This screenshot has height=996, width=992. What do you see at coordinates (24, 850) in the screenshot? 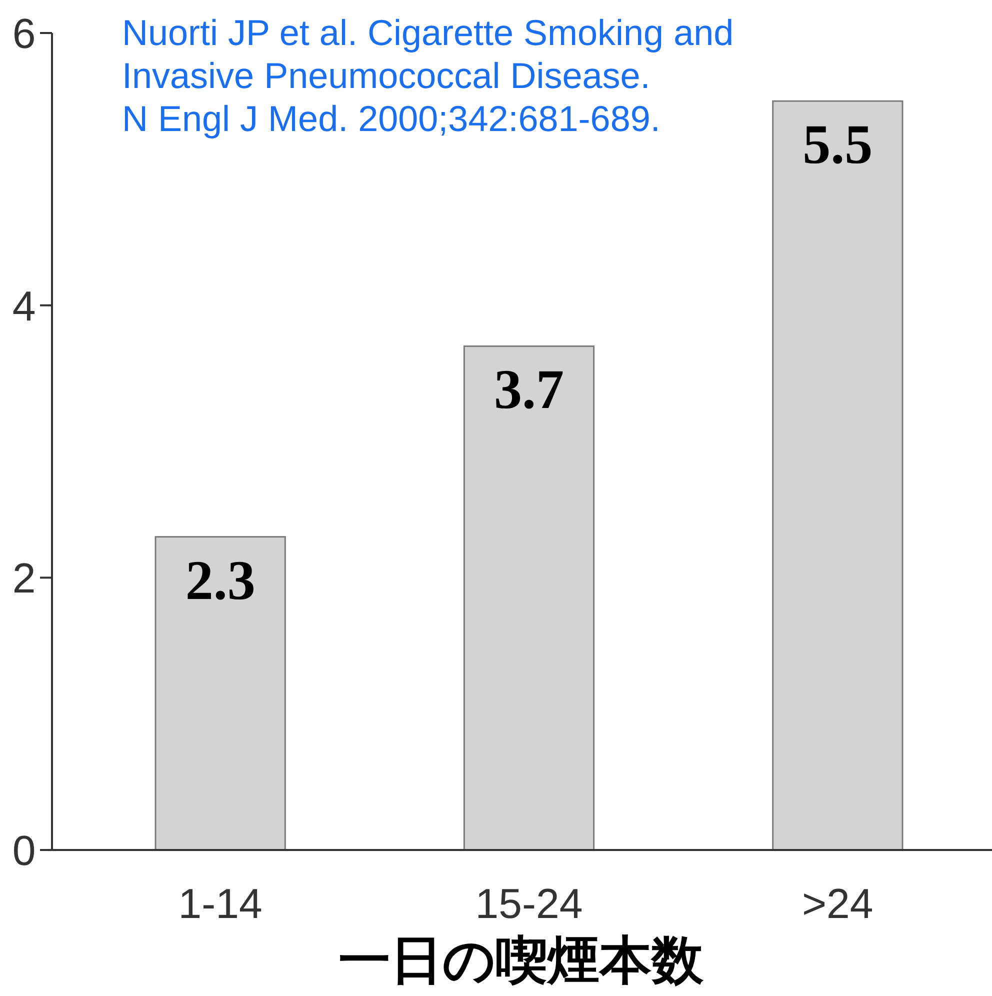
I see `y-tick-label: 0` at bounding box center [24, 850].